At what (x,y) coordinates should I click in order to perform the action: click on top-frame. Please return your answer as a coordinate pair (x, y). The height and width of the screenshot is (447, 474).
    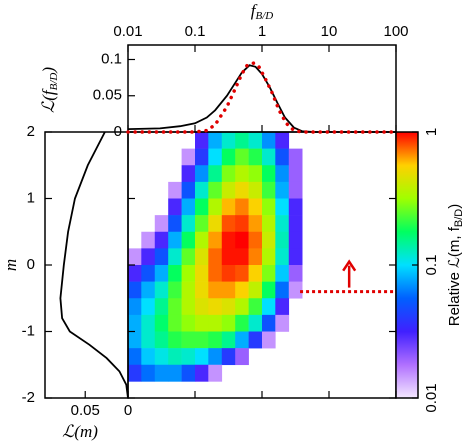
    Looking at the image, I should click on (262, 88).